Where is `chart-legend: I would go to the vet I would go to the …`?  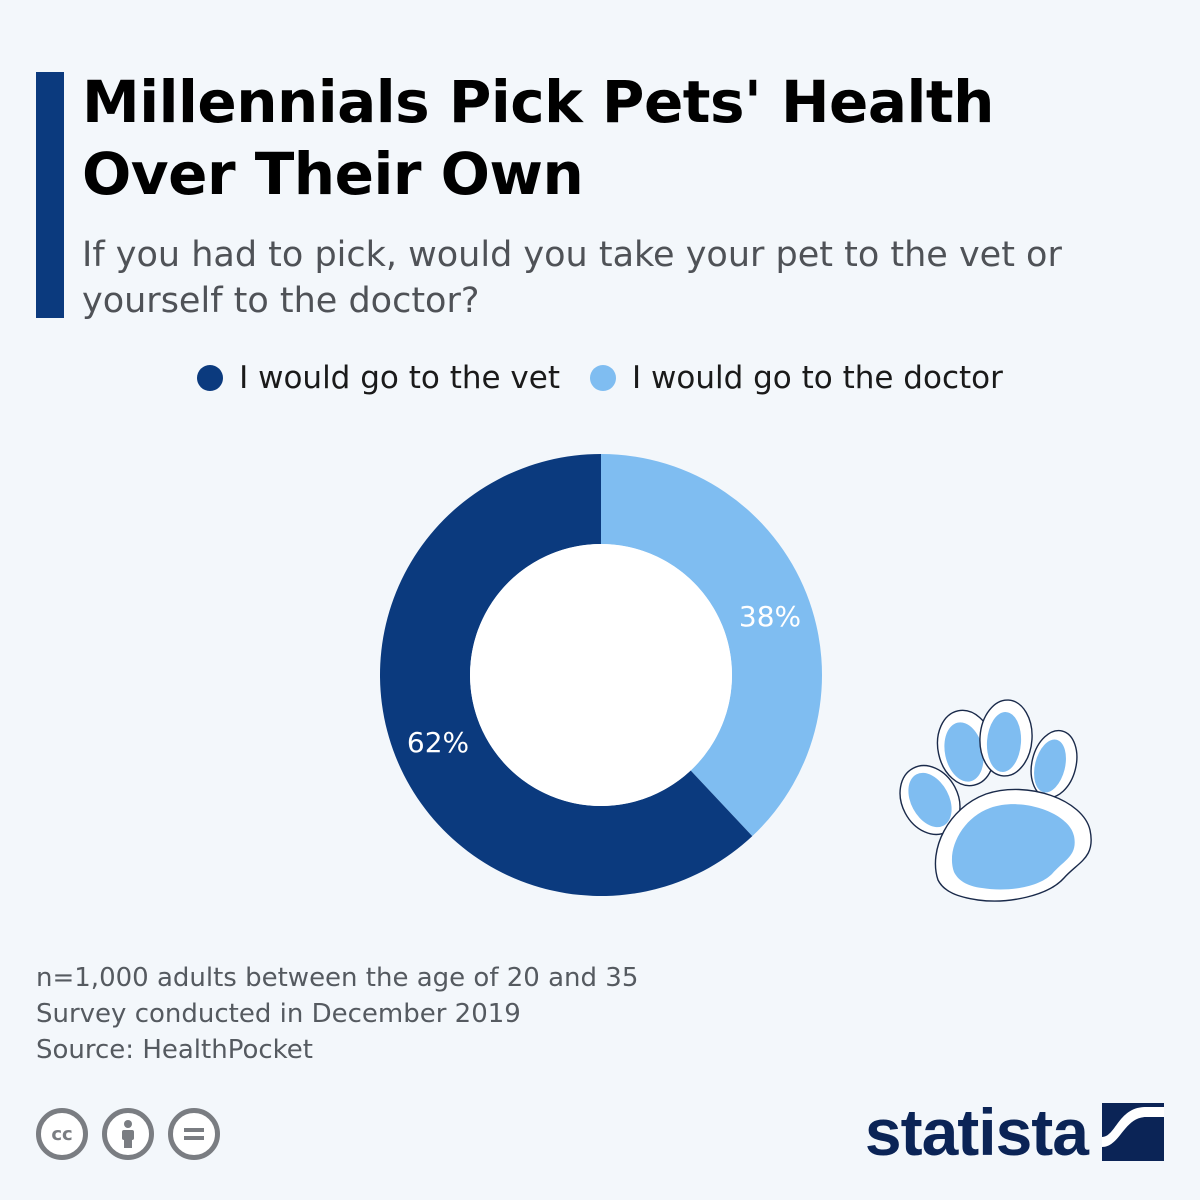 chart-legend: I would go to the vet I would go to the … is located at coordinates (600, 378).